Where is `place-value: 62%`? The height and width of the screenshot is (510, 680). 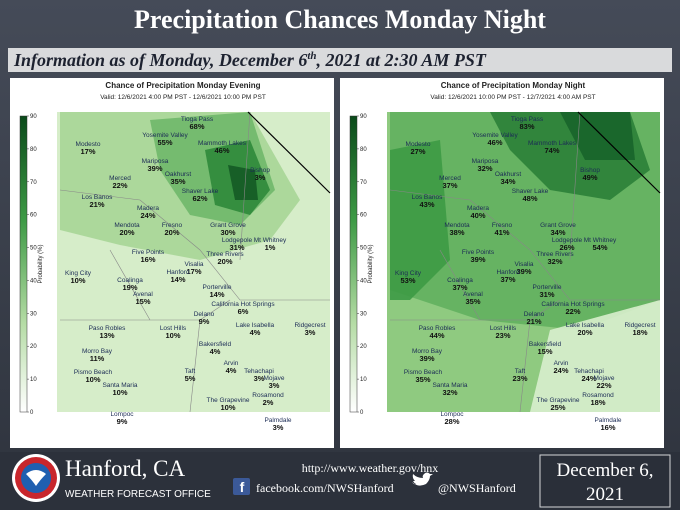
place-value: 62% is located at coordinates (199, 198).